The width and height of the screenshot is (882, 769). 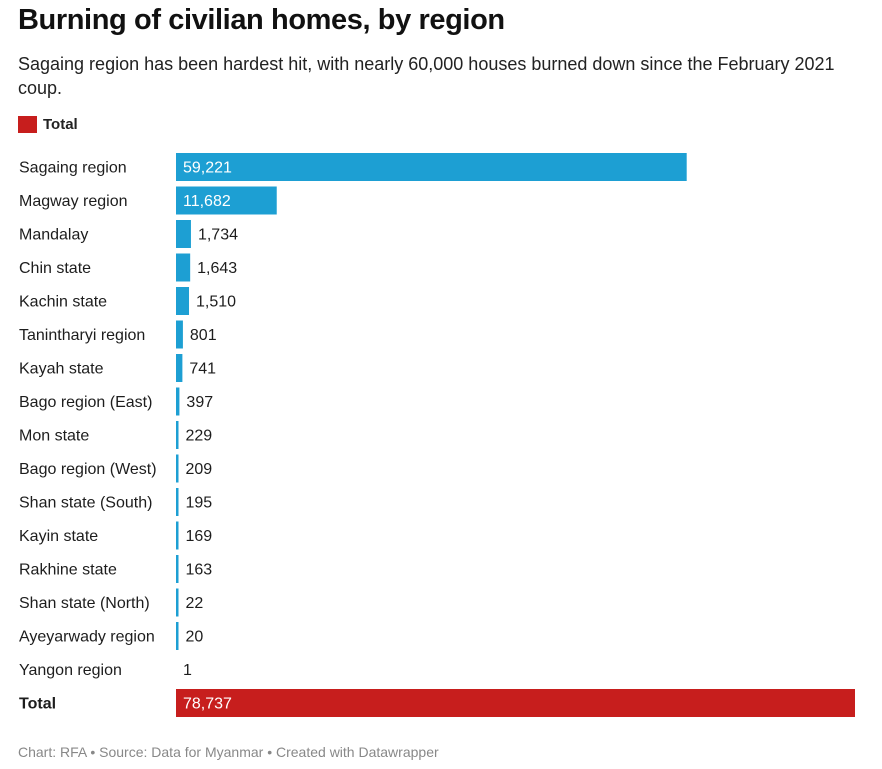 What do you see at coordinates (203, 335) in the screenshot?
I see `value-label-tanintharyi-region: 801` at bounding box center [203, 335].